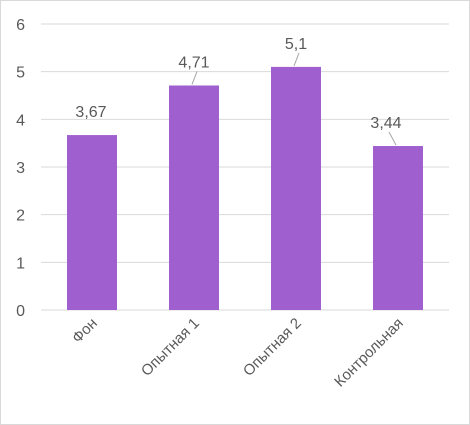 Image resolution: width=470 pixels, height=425 pixels. I want to click on data-label-2: 4,71, so click(193, 62).